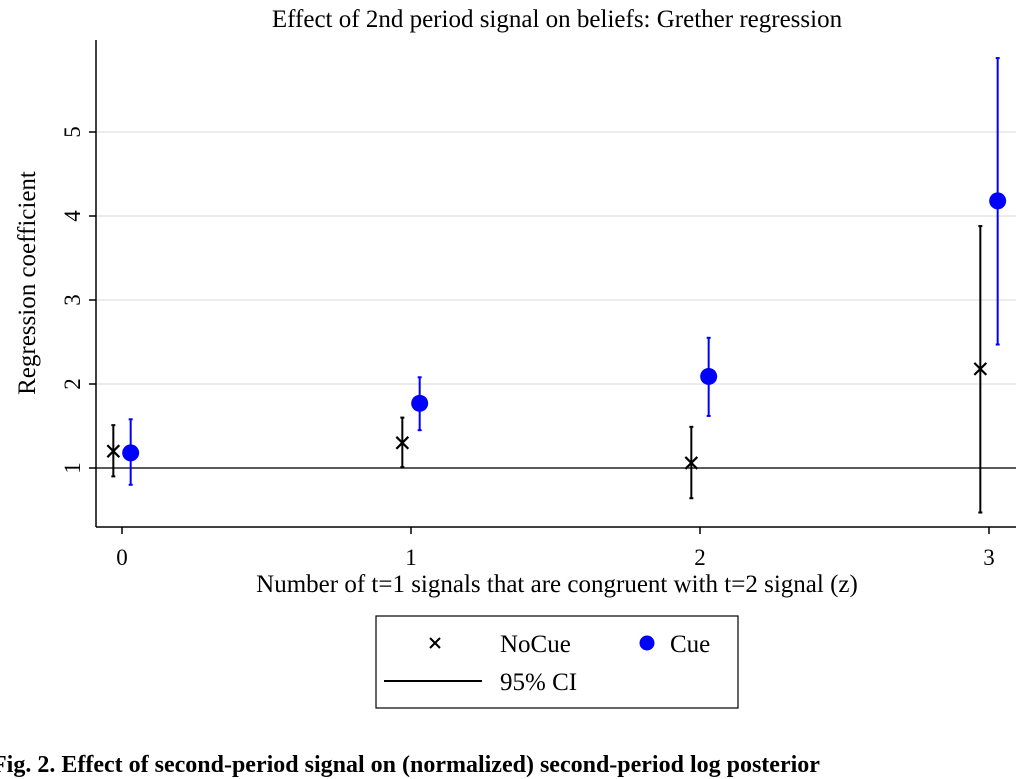 Image resolution: width=1033 pixels, height=779 pixels. What do you see at coordinates (72, 216) in the screenshot?
I see `y-tick-label-4: 4` at bounding box center [72, 216].